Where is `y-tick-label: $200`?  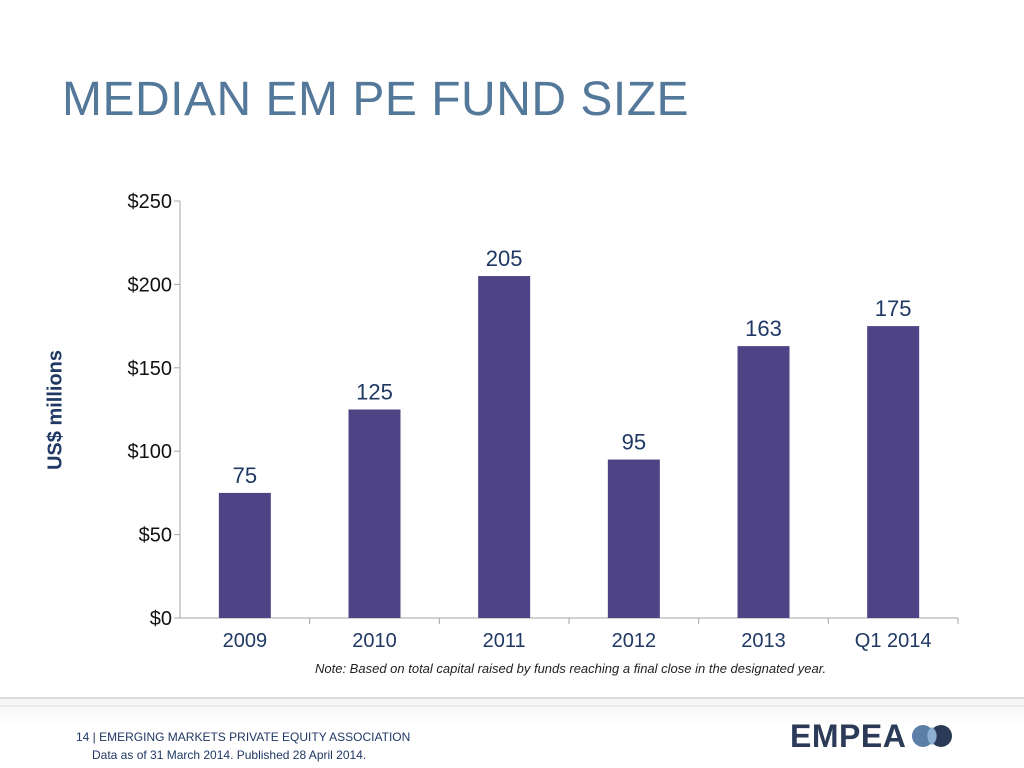 y-tick-label: $200 is located at coordinates (150, 285).